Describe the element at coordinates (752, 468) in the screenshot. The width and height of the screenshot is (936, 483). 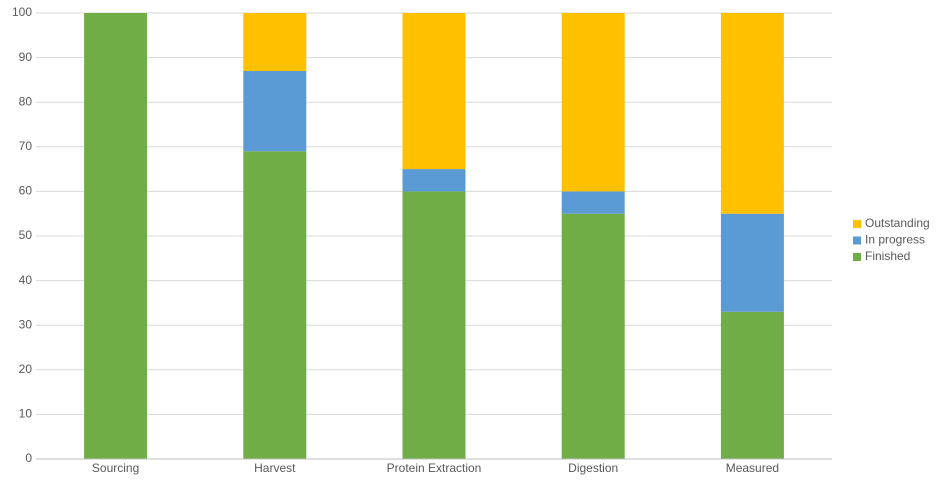
I see `x-tick-label: Measured` at that location.